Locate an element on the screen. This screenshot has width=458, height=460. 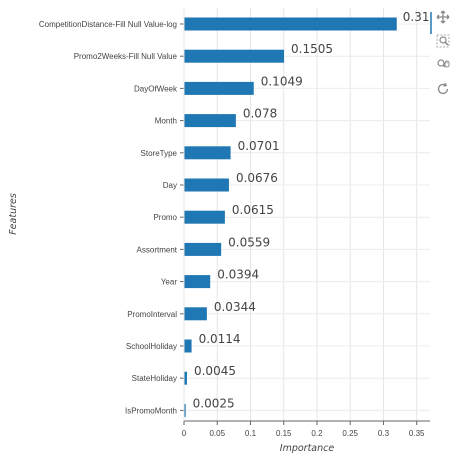
category-label: StoreType is located at coordinates (159, 153).